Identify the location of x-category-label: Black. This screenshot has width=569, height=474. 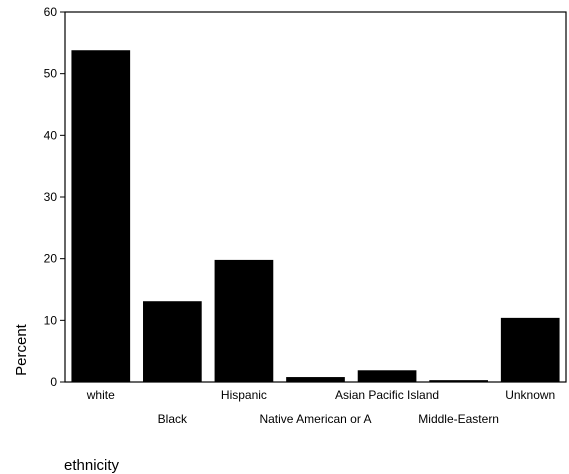
(173, 419).